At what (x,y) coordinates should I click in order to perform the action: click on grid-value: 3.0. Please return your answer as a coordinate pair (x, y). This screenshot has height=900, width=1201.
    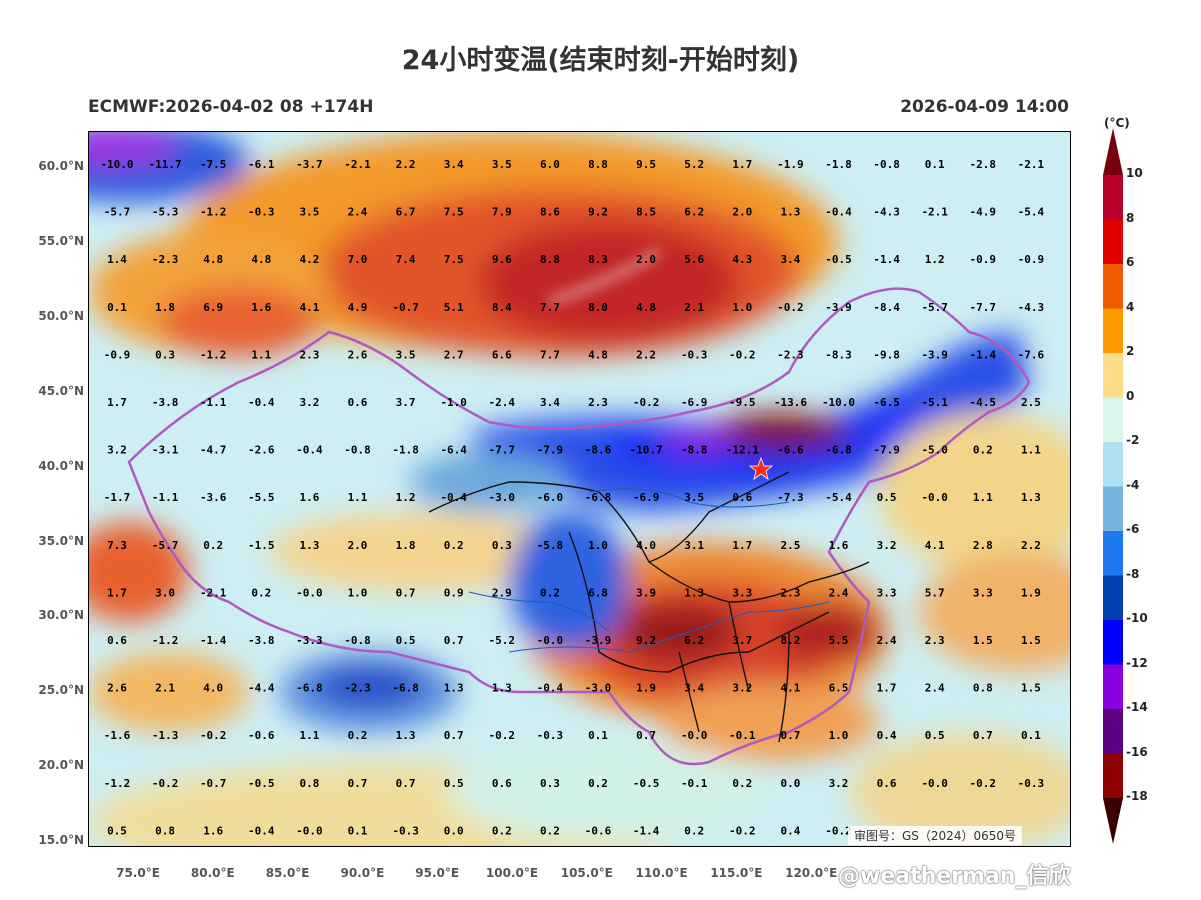
    Looking at the image, I should click on (165, 592).